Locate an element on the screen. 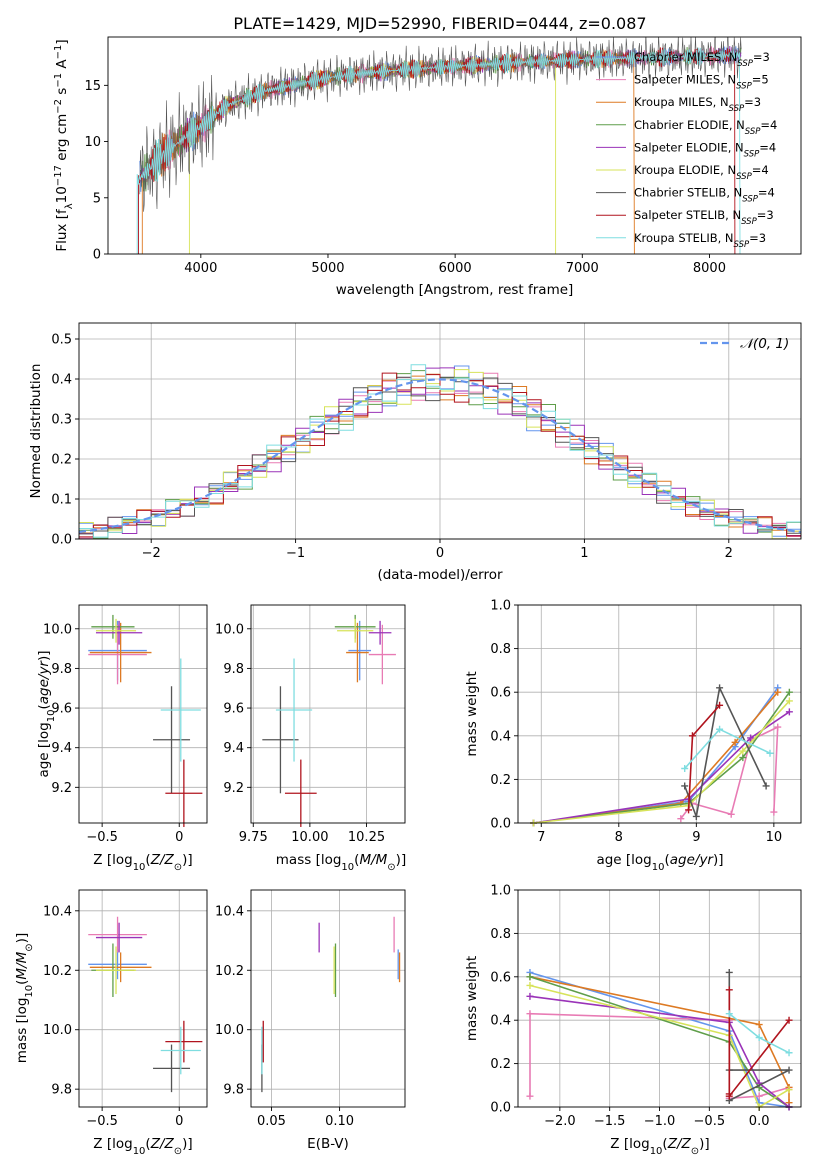 This screenshot has width=819, height=1170. mass_vs_ebv-ytick-label: 10.2 is located at coordinates (229, 971).